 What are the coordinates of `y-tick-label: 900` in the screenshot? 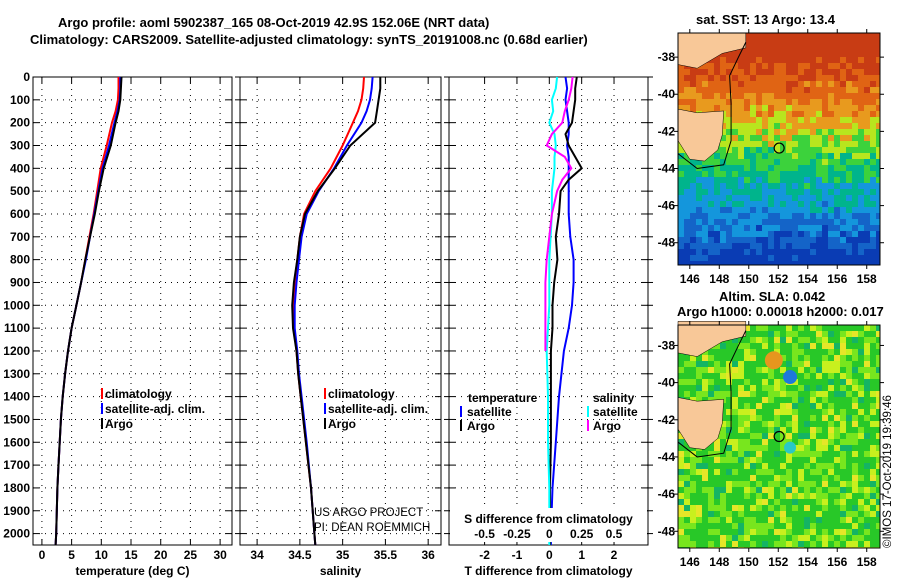 It's located at (20, 282).